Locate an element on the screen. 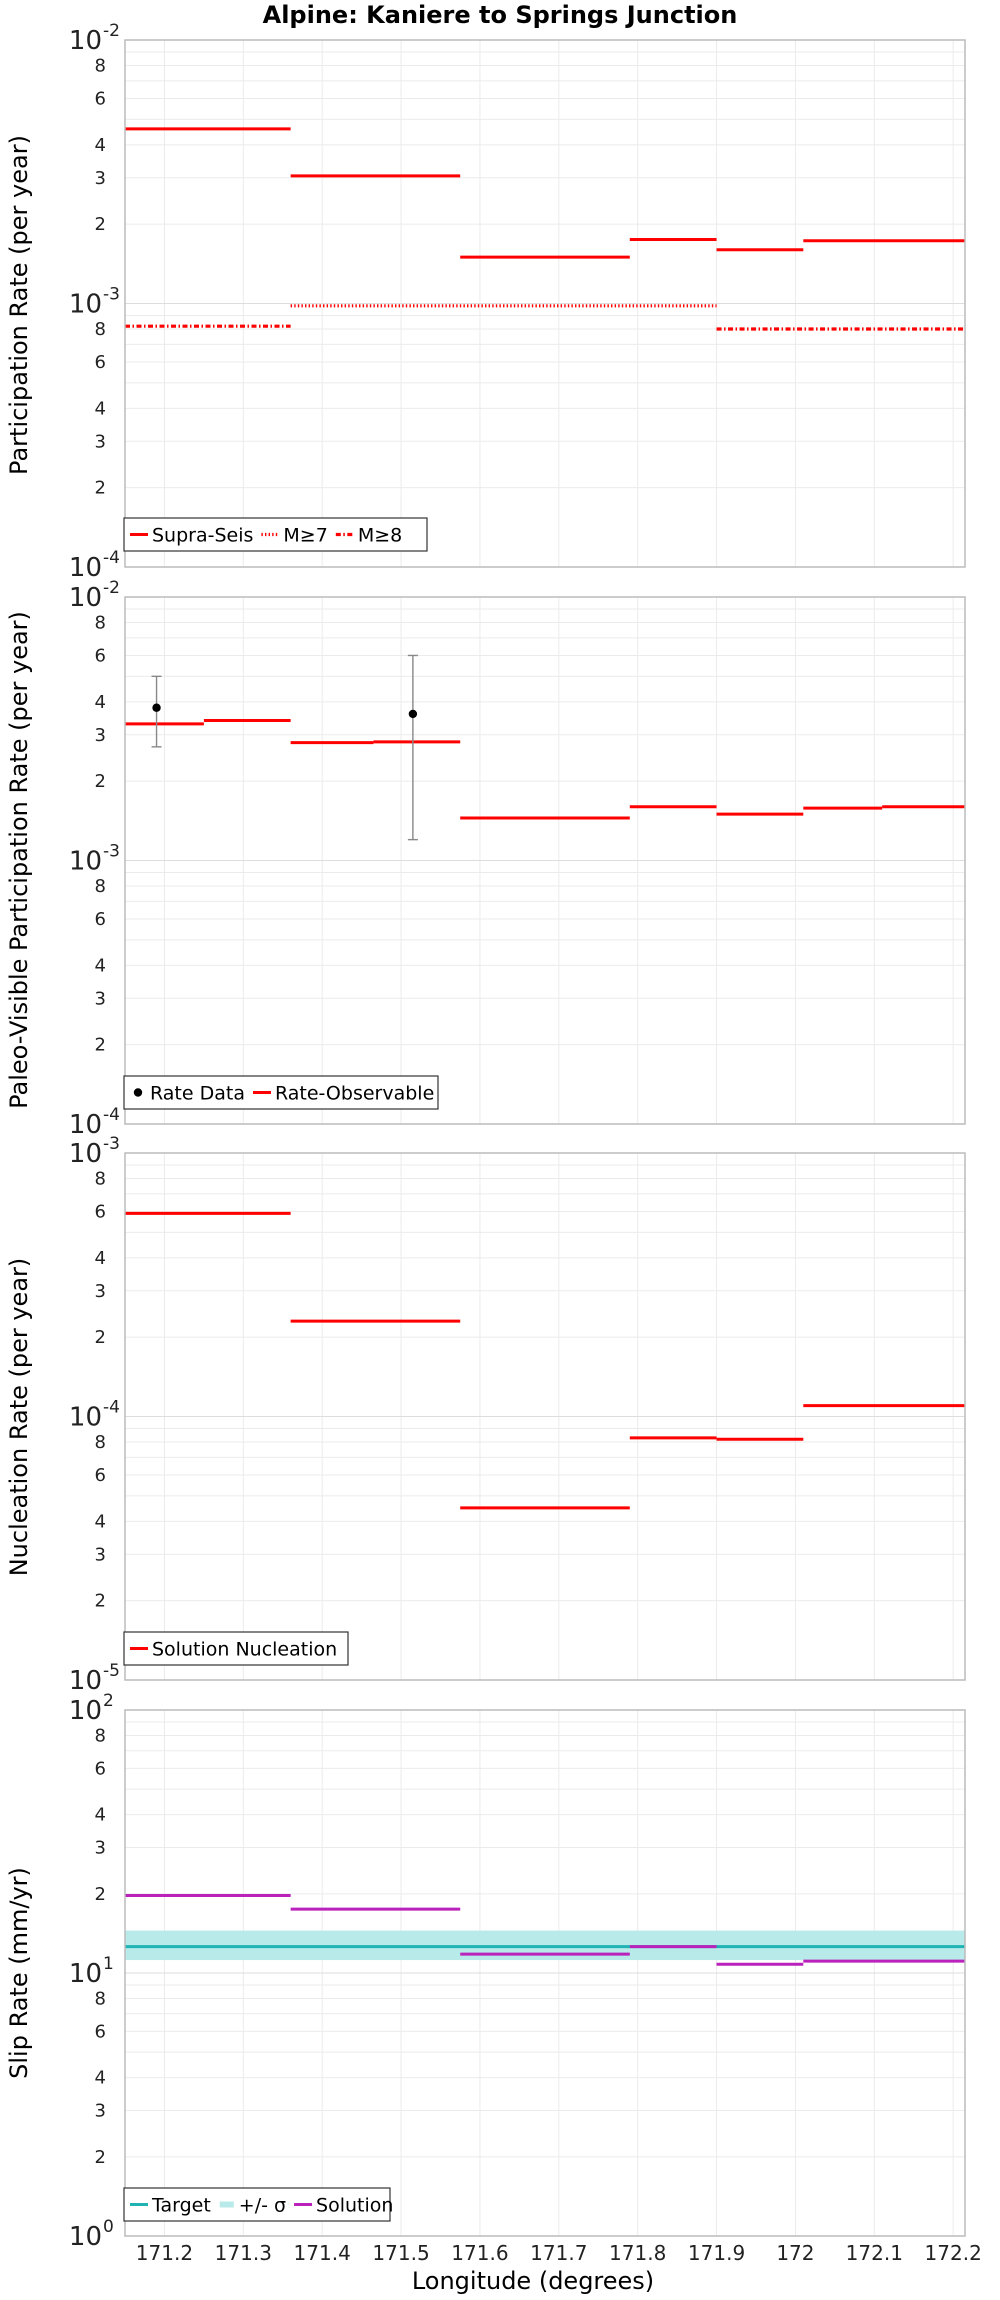  panel-1-ytick-exponent: -3 is located at coordinates (111, 295).